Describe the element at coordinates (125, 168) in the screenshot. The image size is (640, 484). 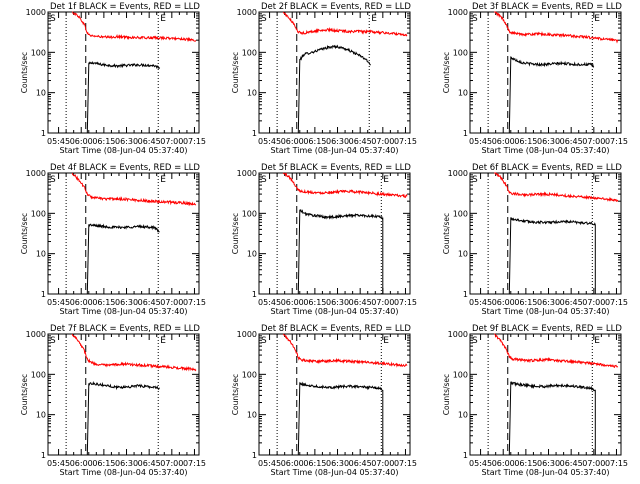
I see `chart-title: Det 4f BLACK = Events, RED = LLD` at that location.